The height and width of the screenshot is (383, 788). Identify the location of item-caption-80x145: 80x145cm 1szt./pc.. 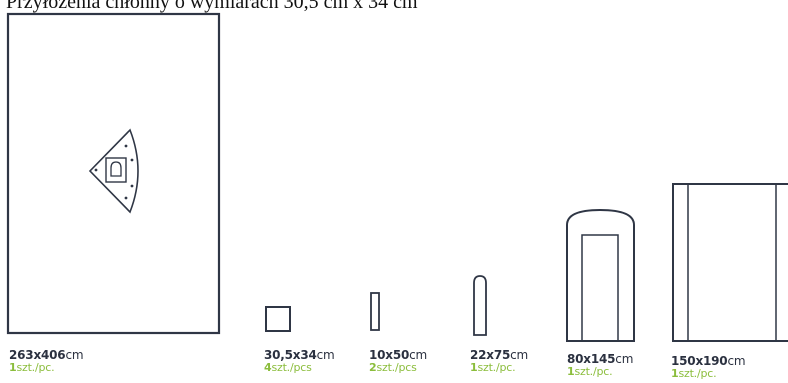
(600, 365).